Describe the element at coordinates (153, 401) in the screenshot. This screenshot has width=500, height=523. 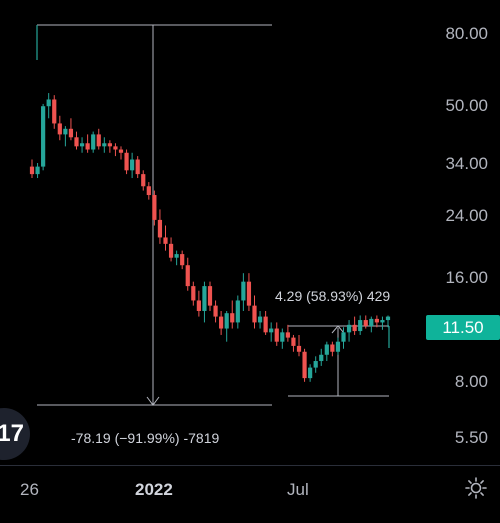
I see `measure-arrow-head` at that location.